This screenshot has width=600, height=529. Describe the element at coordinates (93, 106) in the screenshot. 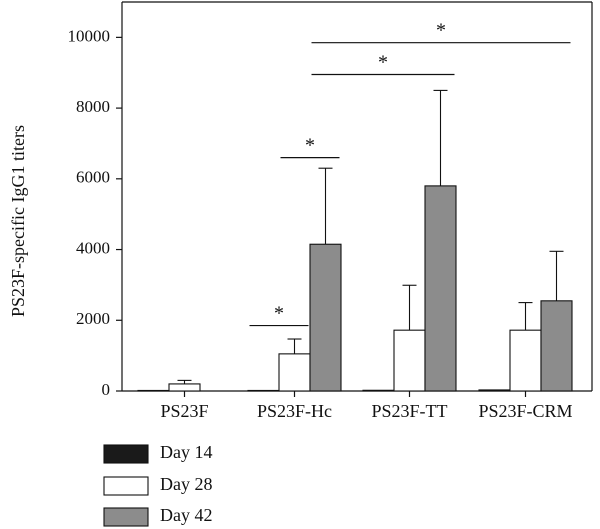

I see `y-tick-label: 8000` at that location.